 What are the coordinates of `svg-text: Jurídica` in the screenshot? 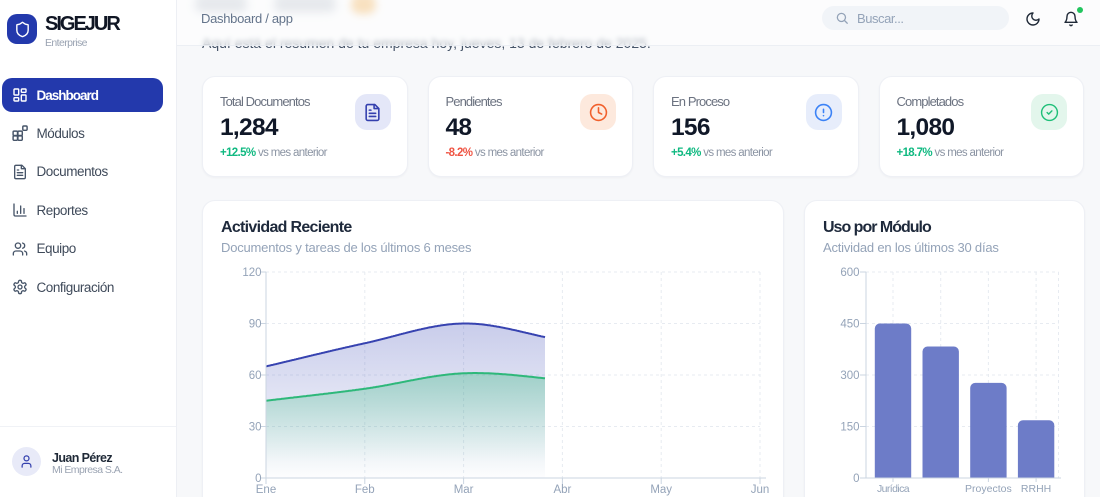 It's located at (893, 489).